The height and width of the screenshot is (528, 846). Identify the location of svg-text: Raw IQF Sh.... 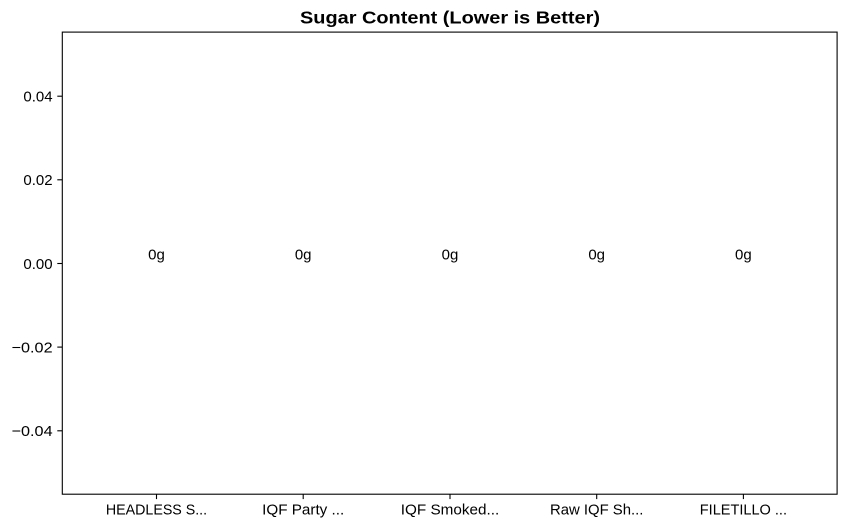
(596, 511).